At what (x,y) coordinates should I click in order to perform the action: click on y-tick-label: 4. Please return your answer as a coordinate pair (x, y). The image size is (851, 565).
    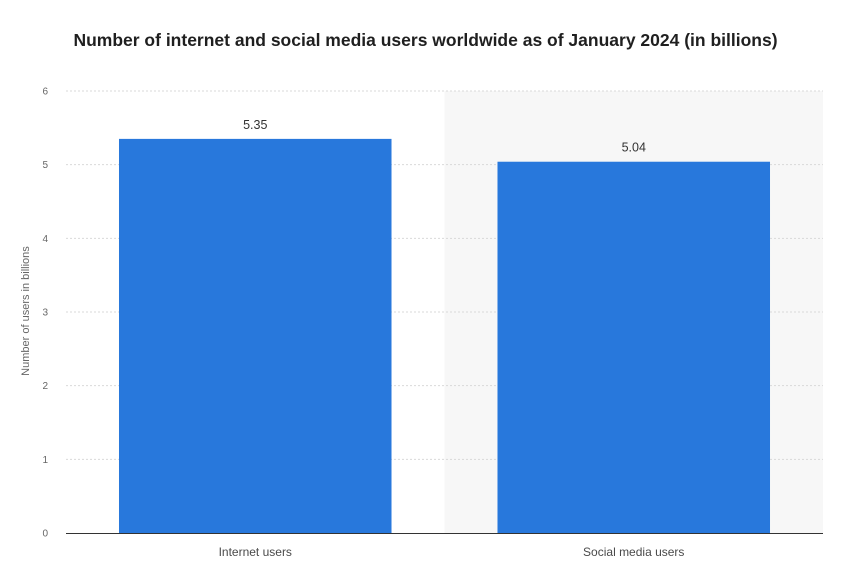
    Looking at the image, I should click on (45, 239).